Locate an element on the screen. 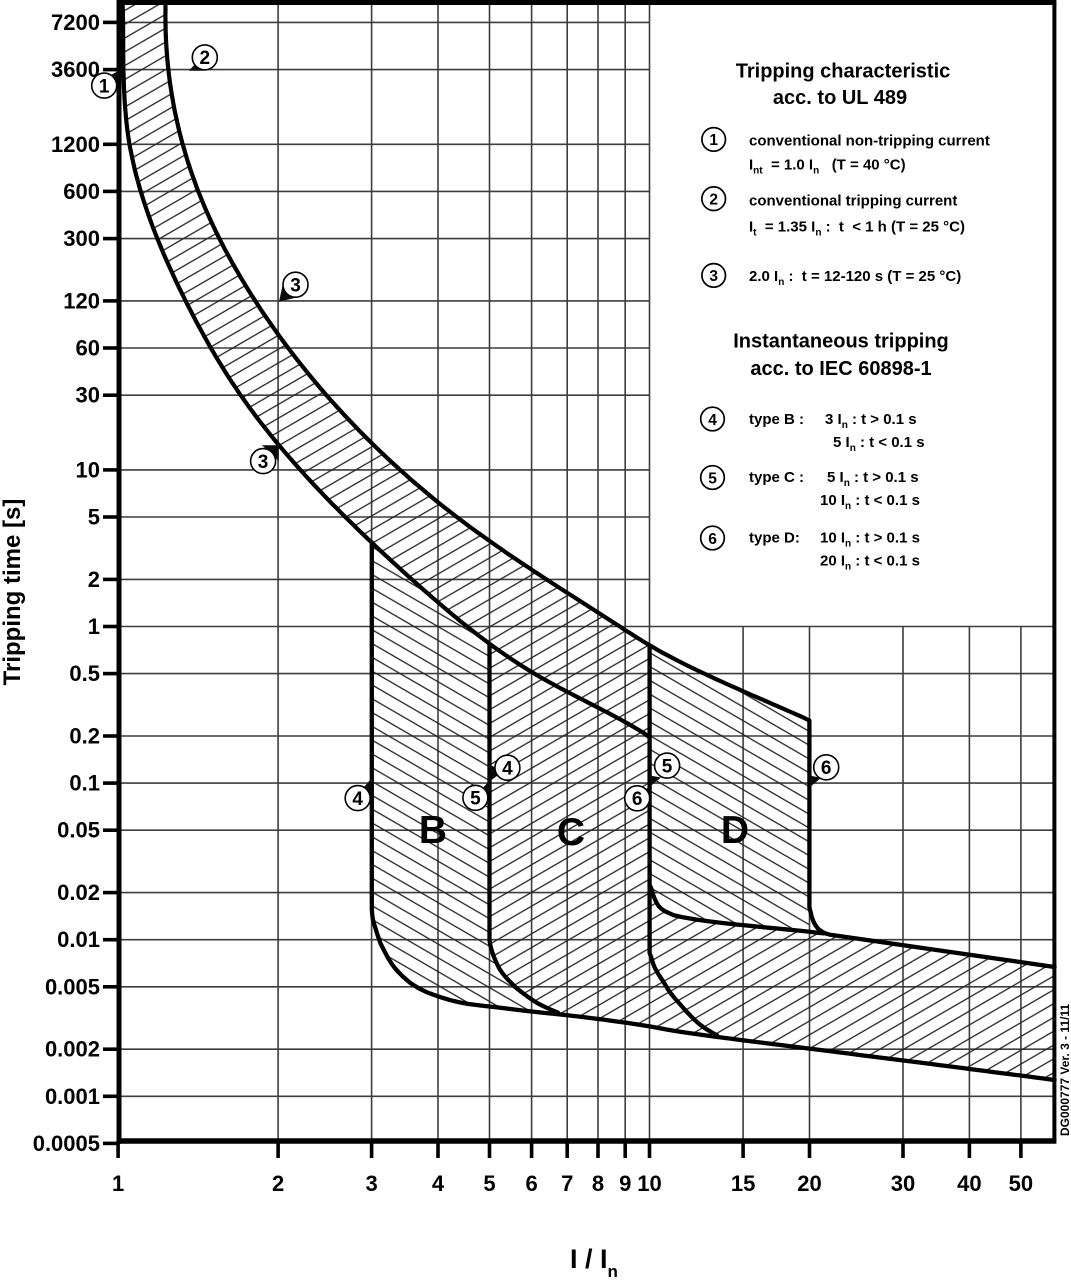  svg-text: 8 is located at coordinates (598, 1183).